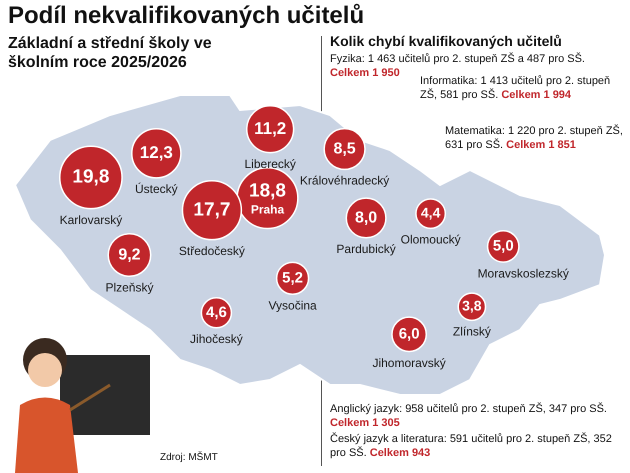 Image resolution: width=630 pixels, height=473 pixels. I want to click on text: Kolik chybí kvalifikovaných učitelů, so click(446, 41).